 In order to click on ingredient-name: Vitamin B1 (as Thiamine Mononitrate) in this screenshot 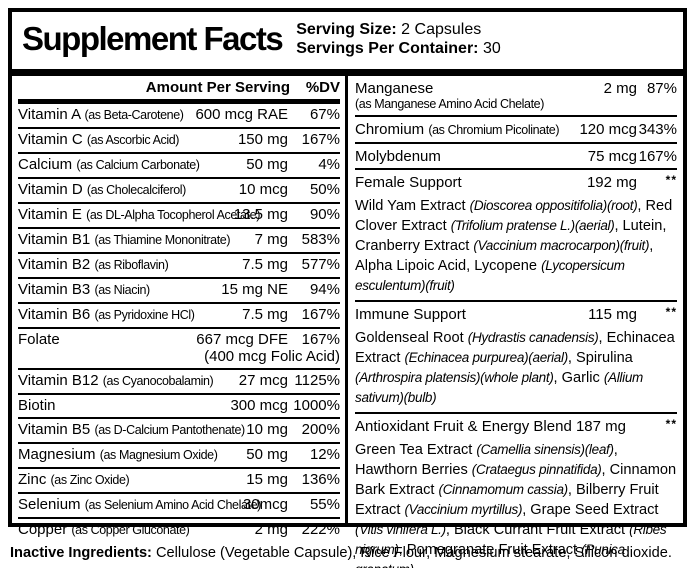, I will do `click(124, 239)`.